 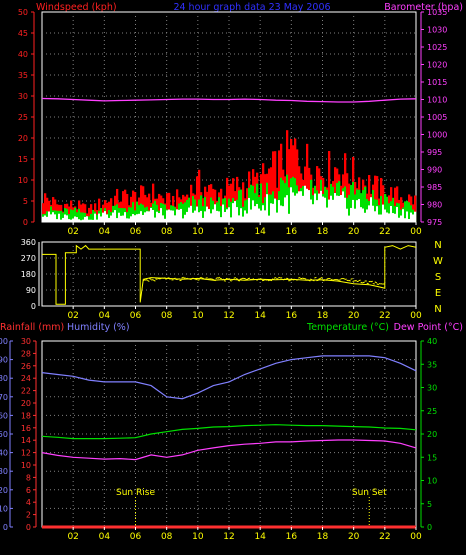 What do you see at coordinates (167, 232) in the screenshot?
I see `wind-panel-x-tick-label: 08` at bounding box center [167, 232].